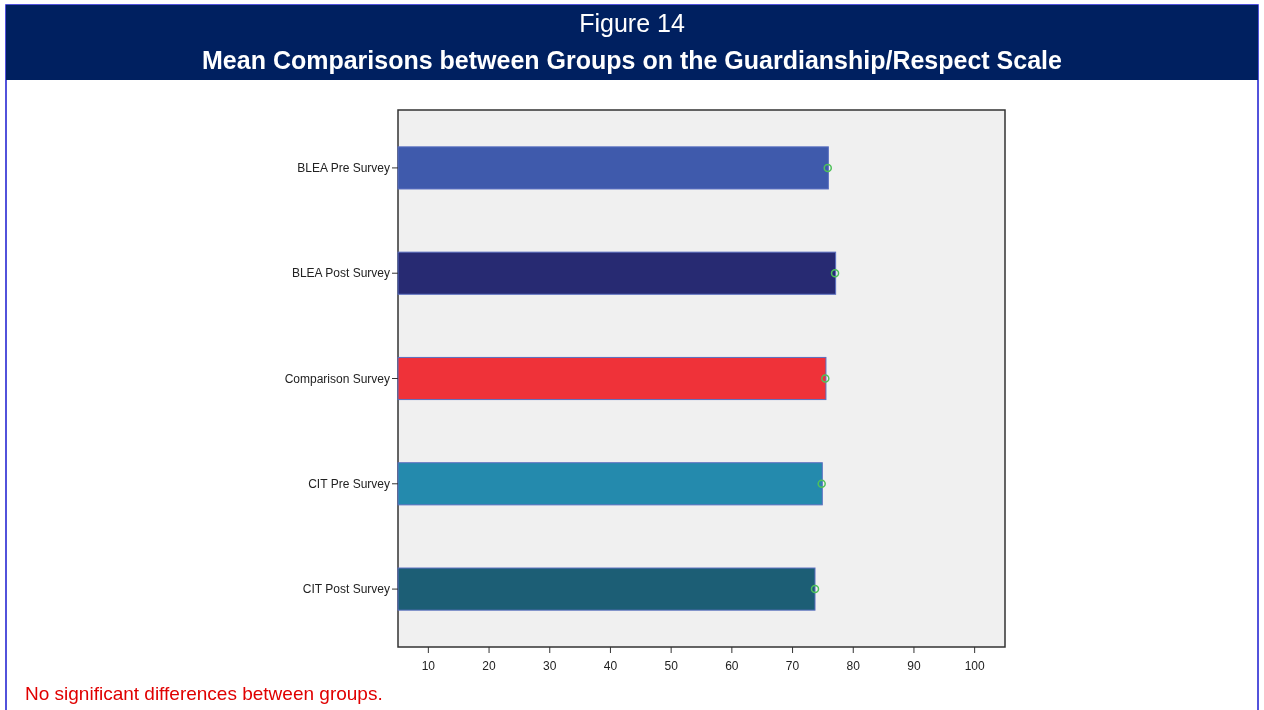  Describe the element at coordinates (346, 589) in the screenshot. I see `y-tick-label: CIT Post Survey` at that location.